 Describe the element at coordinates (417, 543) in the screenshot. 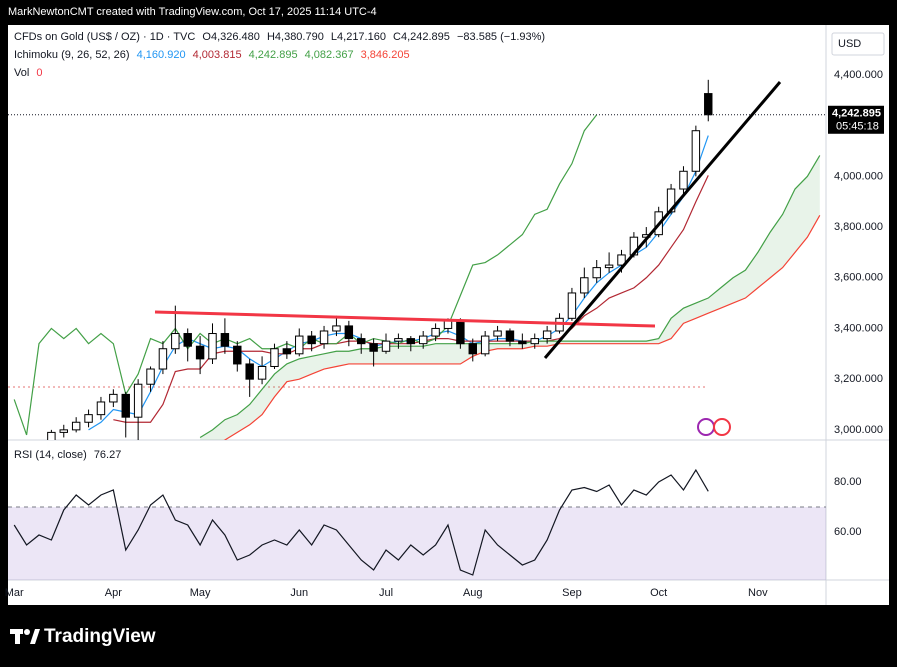

I see `rsi-band` at that location.